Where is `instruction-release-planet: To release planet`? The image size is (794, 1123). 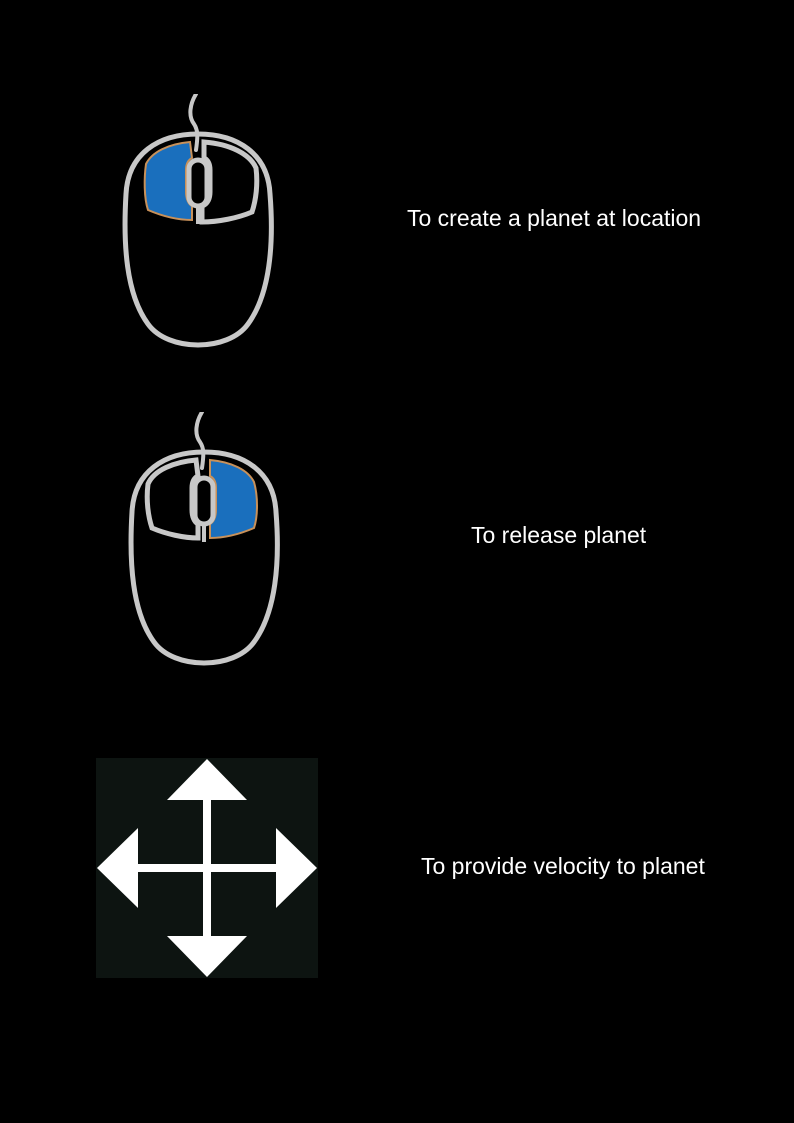 instruction-release-planet: To release planet is located at coordinates (559, 535).